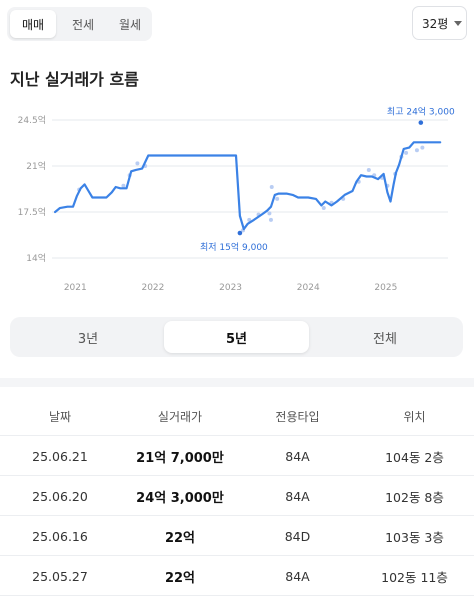  Describe the element at coordinates (237, 382) in the screenshot. I see `section-divider` at that location.